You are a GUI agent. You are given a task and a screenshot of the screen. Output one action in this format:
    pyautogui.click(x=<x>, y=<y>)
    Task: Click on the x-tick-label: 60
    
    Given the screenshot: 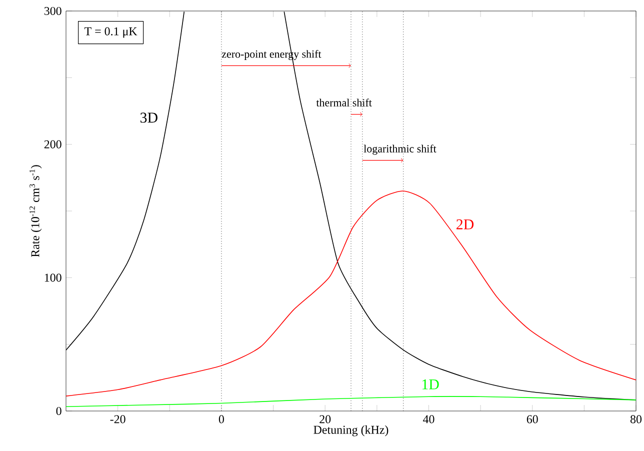 What is the action you would take?
    pyautogui.click(x=532, y=419)
    